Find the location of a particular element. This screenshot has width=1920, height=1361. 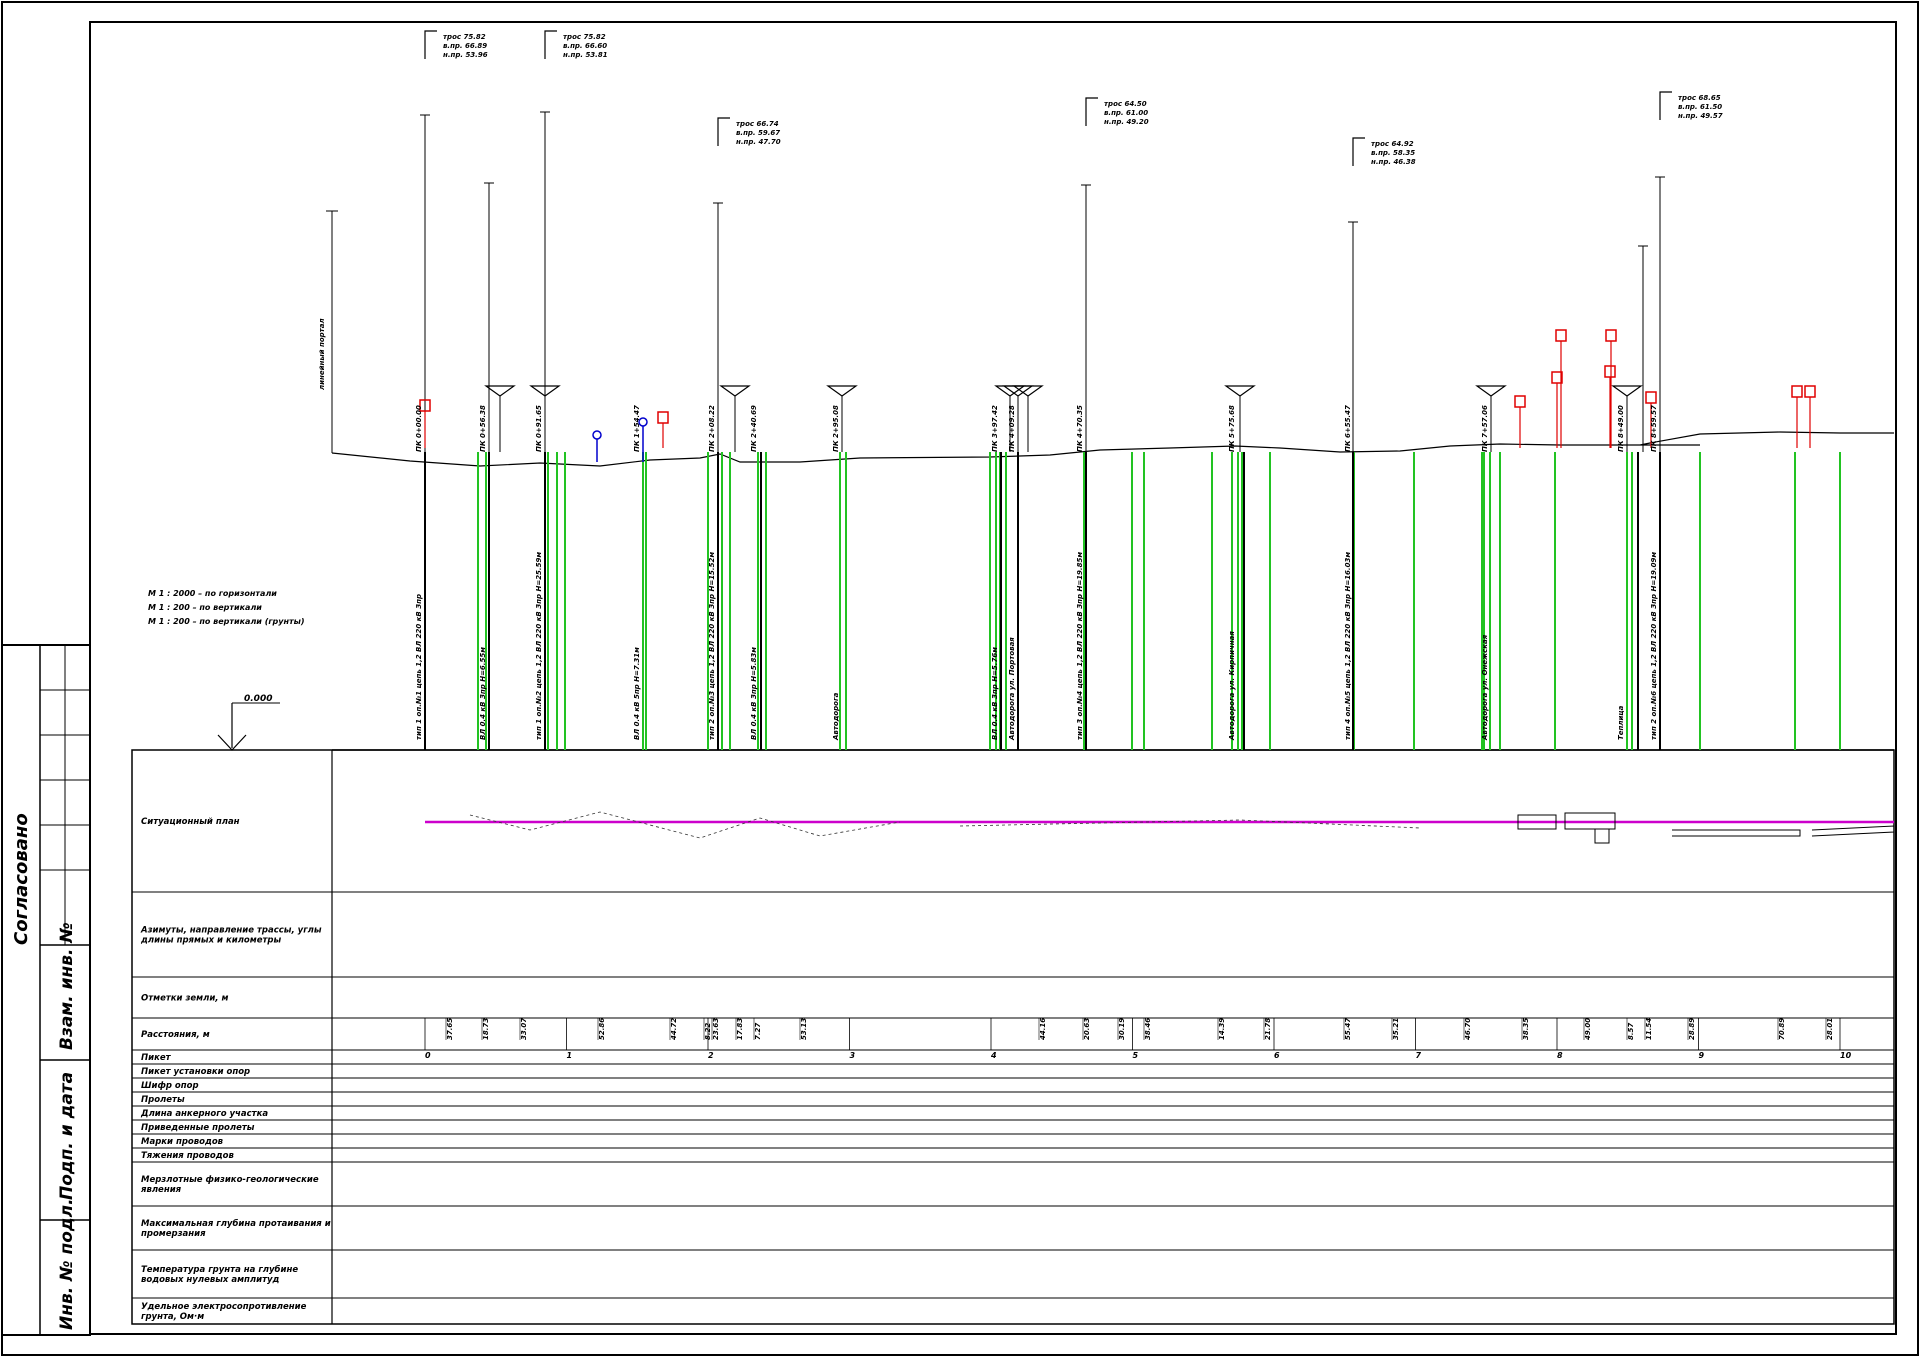

scale-vertical: М 1 : 200 – по вертикали is located at coordinates (205, 607).